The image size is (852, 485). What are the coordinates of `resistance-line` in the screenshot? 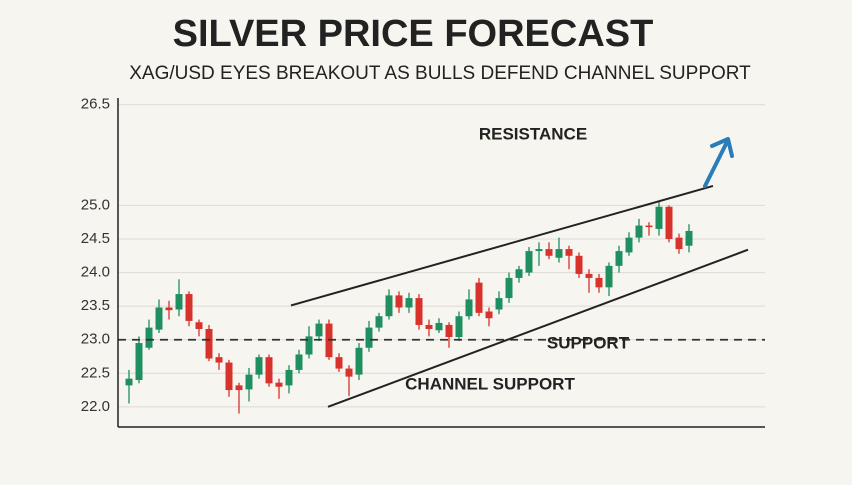 It's located at (502, 245).